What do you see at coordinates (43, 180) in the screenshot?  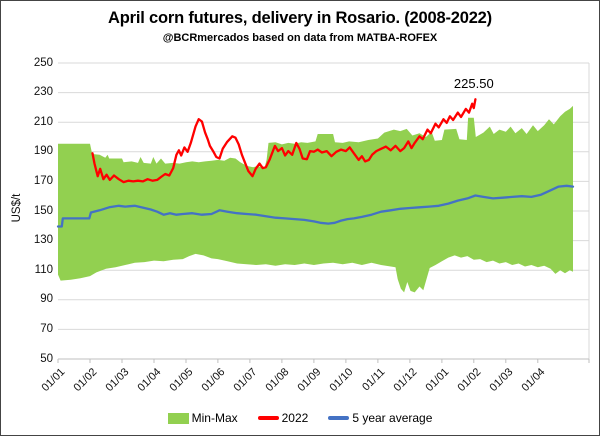 I see `y-tick-label: 170` at bounding box center [43, 180].